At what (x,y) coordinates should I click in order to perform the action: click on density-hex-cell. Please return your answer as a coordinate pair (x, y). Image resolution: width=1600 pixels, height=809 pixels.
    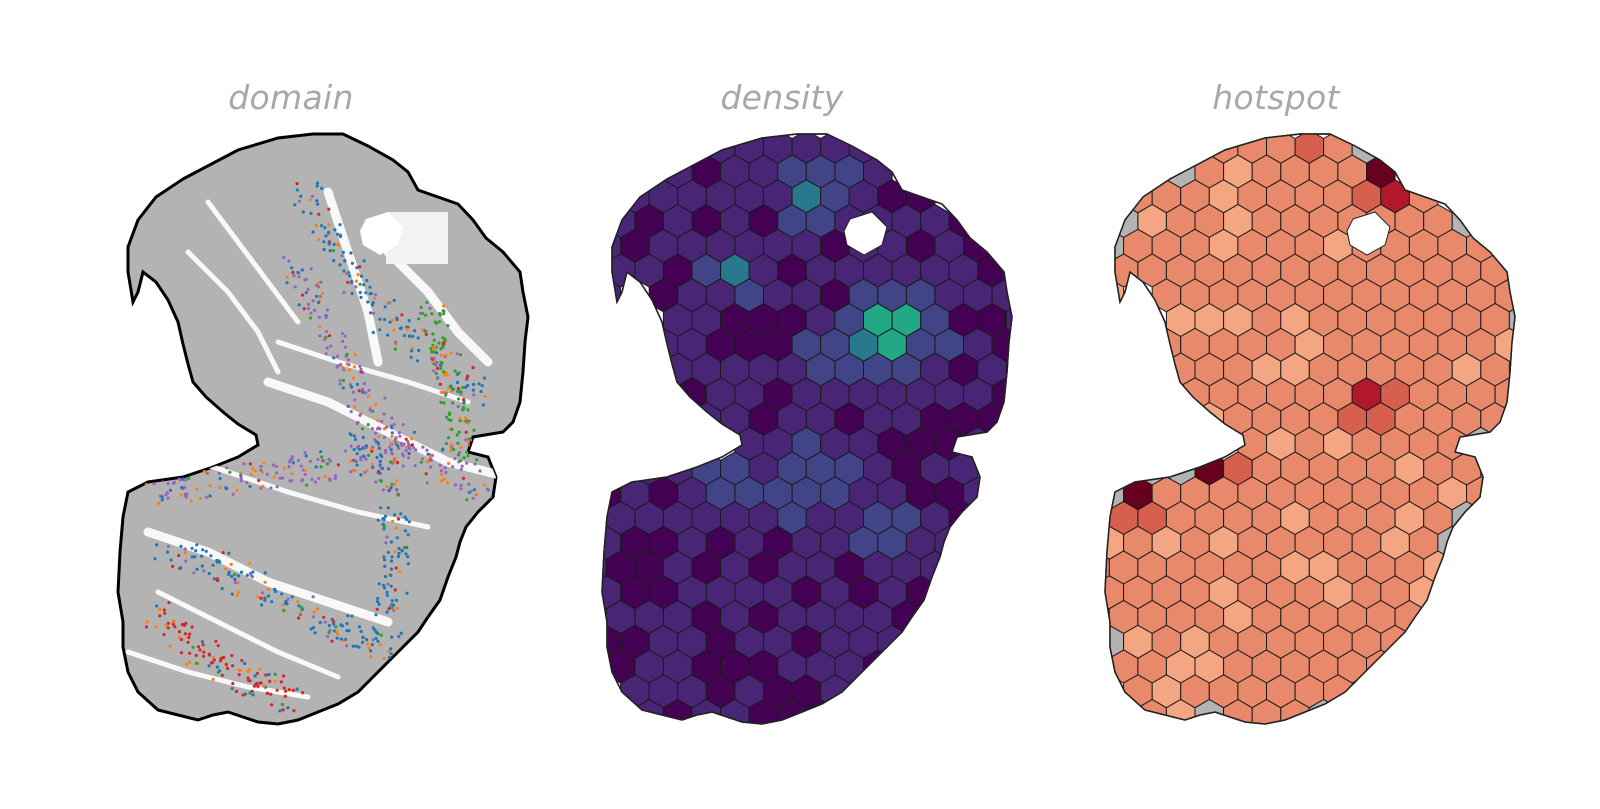
    Looking at the image, I should click on (735, 711).